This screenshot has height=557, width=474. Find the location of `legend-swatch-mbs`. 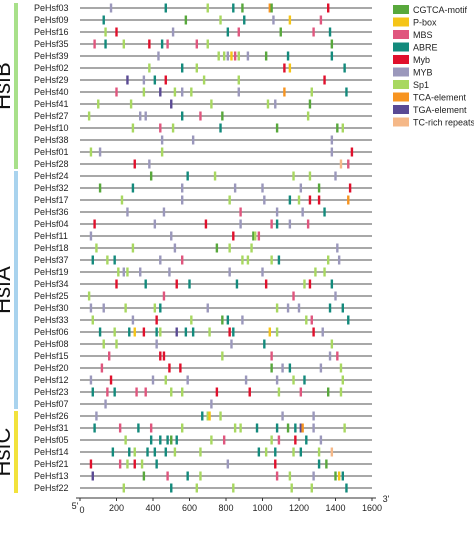

legend-swatch-mbs is located at coordinates (401, 34).